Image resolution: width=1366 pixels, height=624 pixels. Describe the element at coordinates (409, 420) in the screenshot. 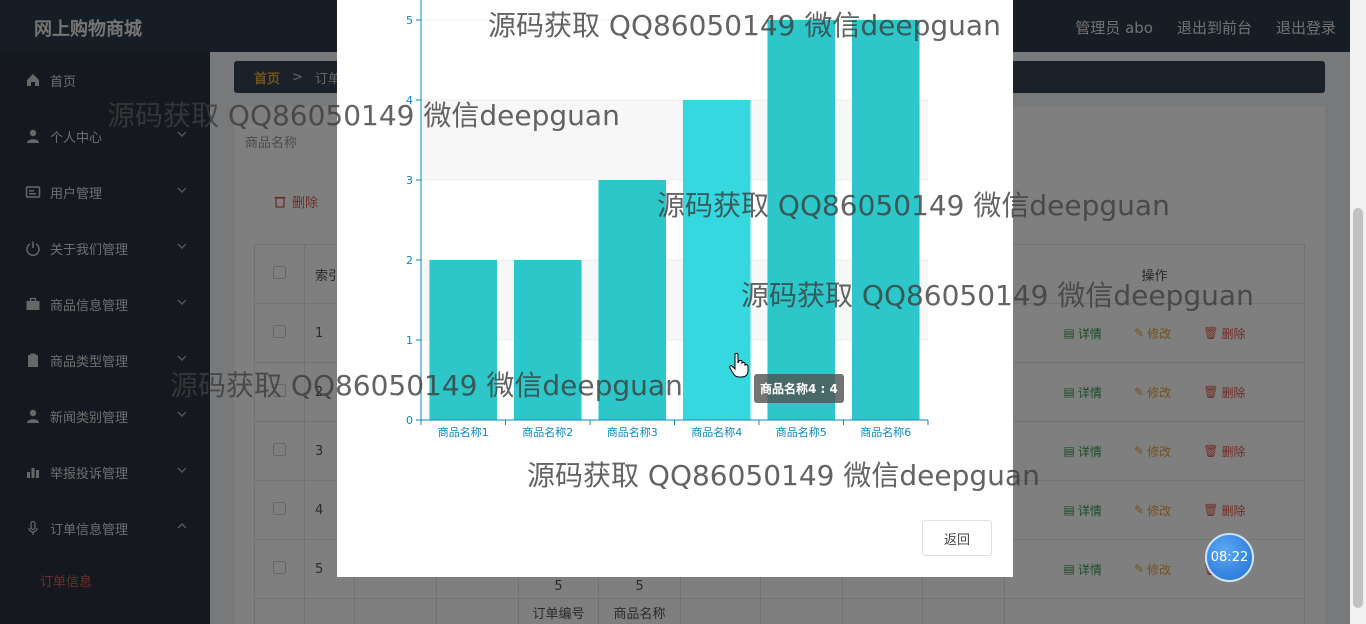

I see `y-tick-label: 0` at that location.